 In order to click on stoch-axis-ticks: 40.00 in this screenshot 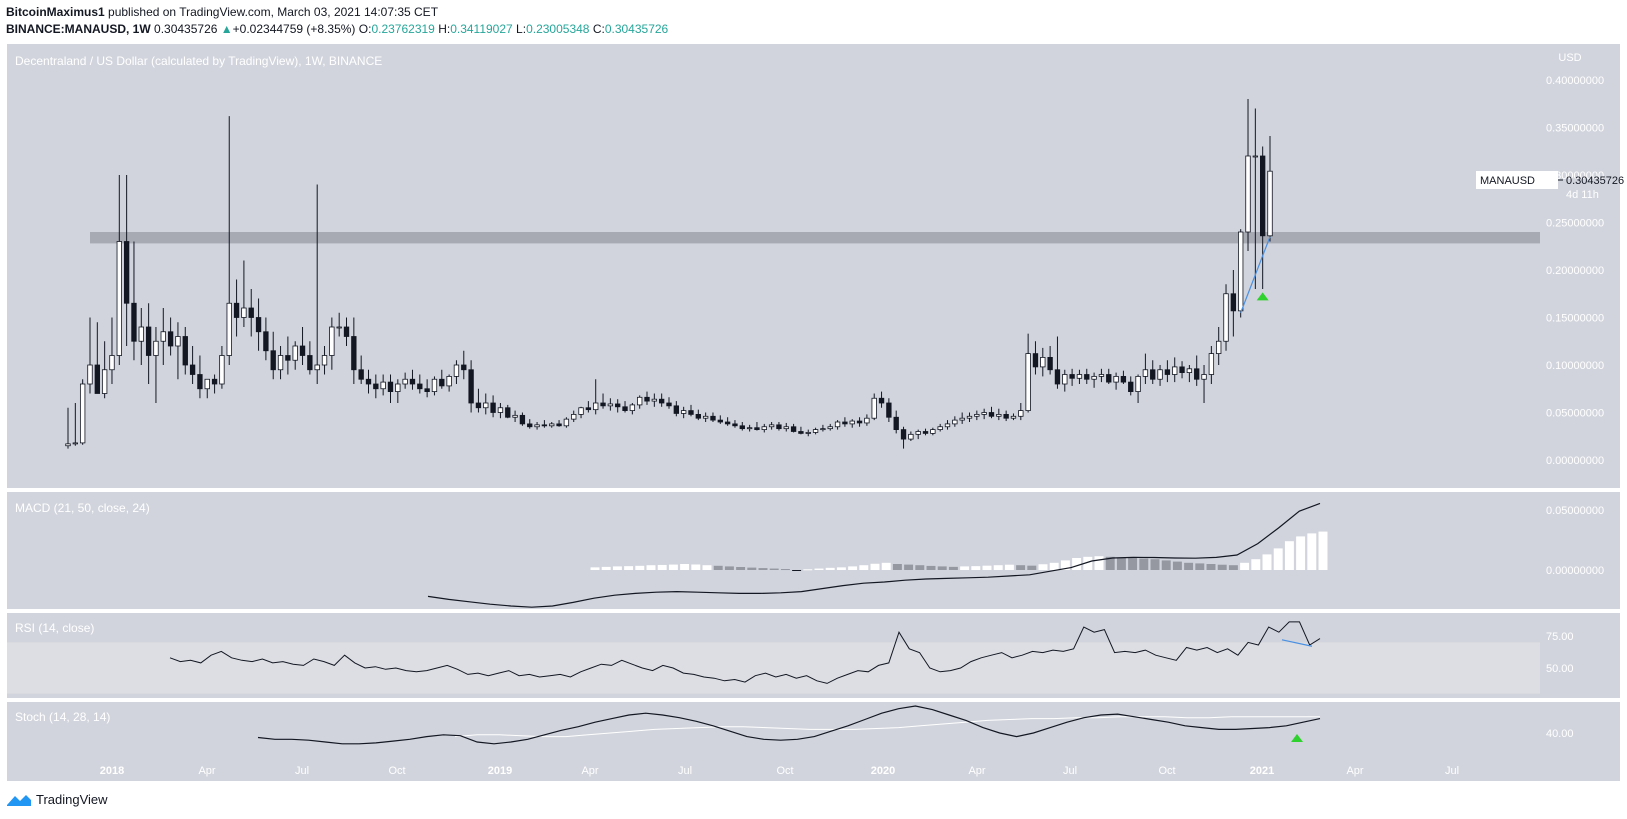, I will do `click(1560, 734)`.